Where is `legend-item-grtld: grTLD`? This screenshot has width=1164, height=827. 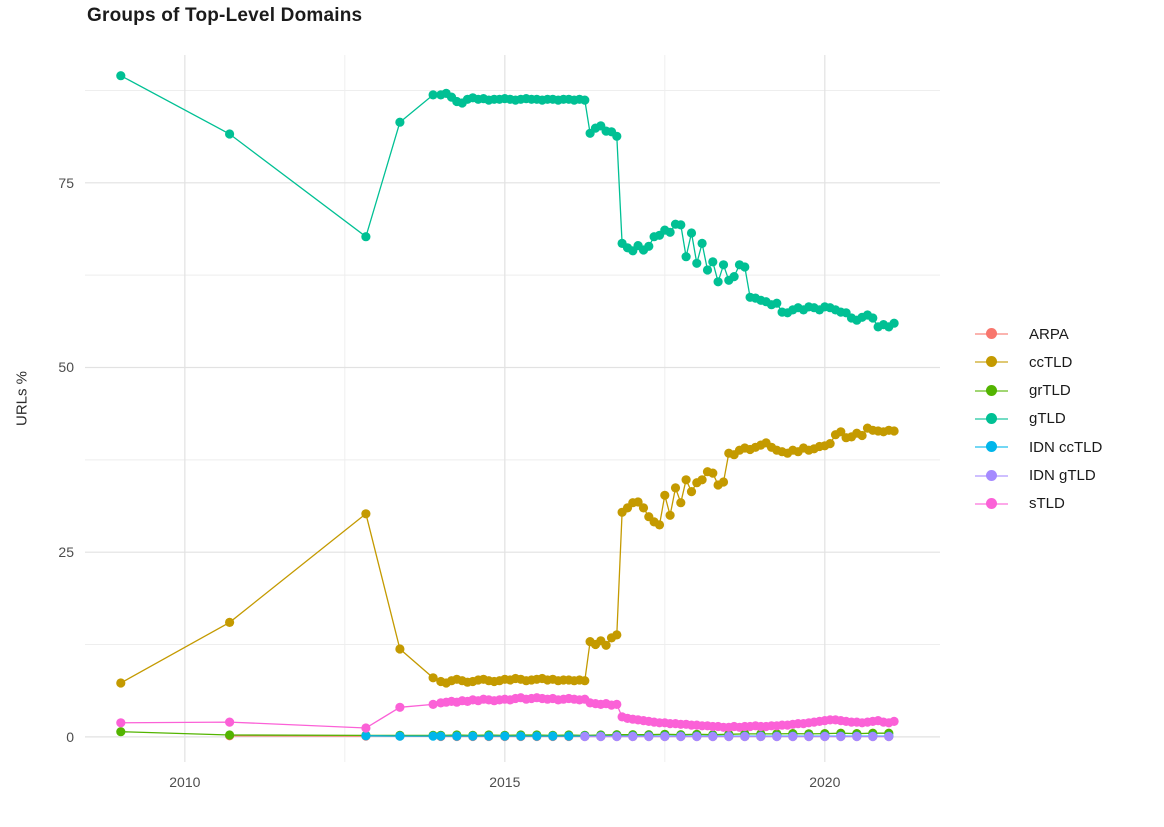
legend-item-grtld: grTLD is located at coordinates (1023, 391).